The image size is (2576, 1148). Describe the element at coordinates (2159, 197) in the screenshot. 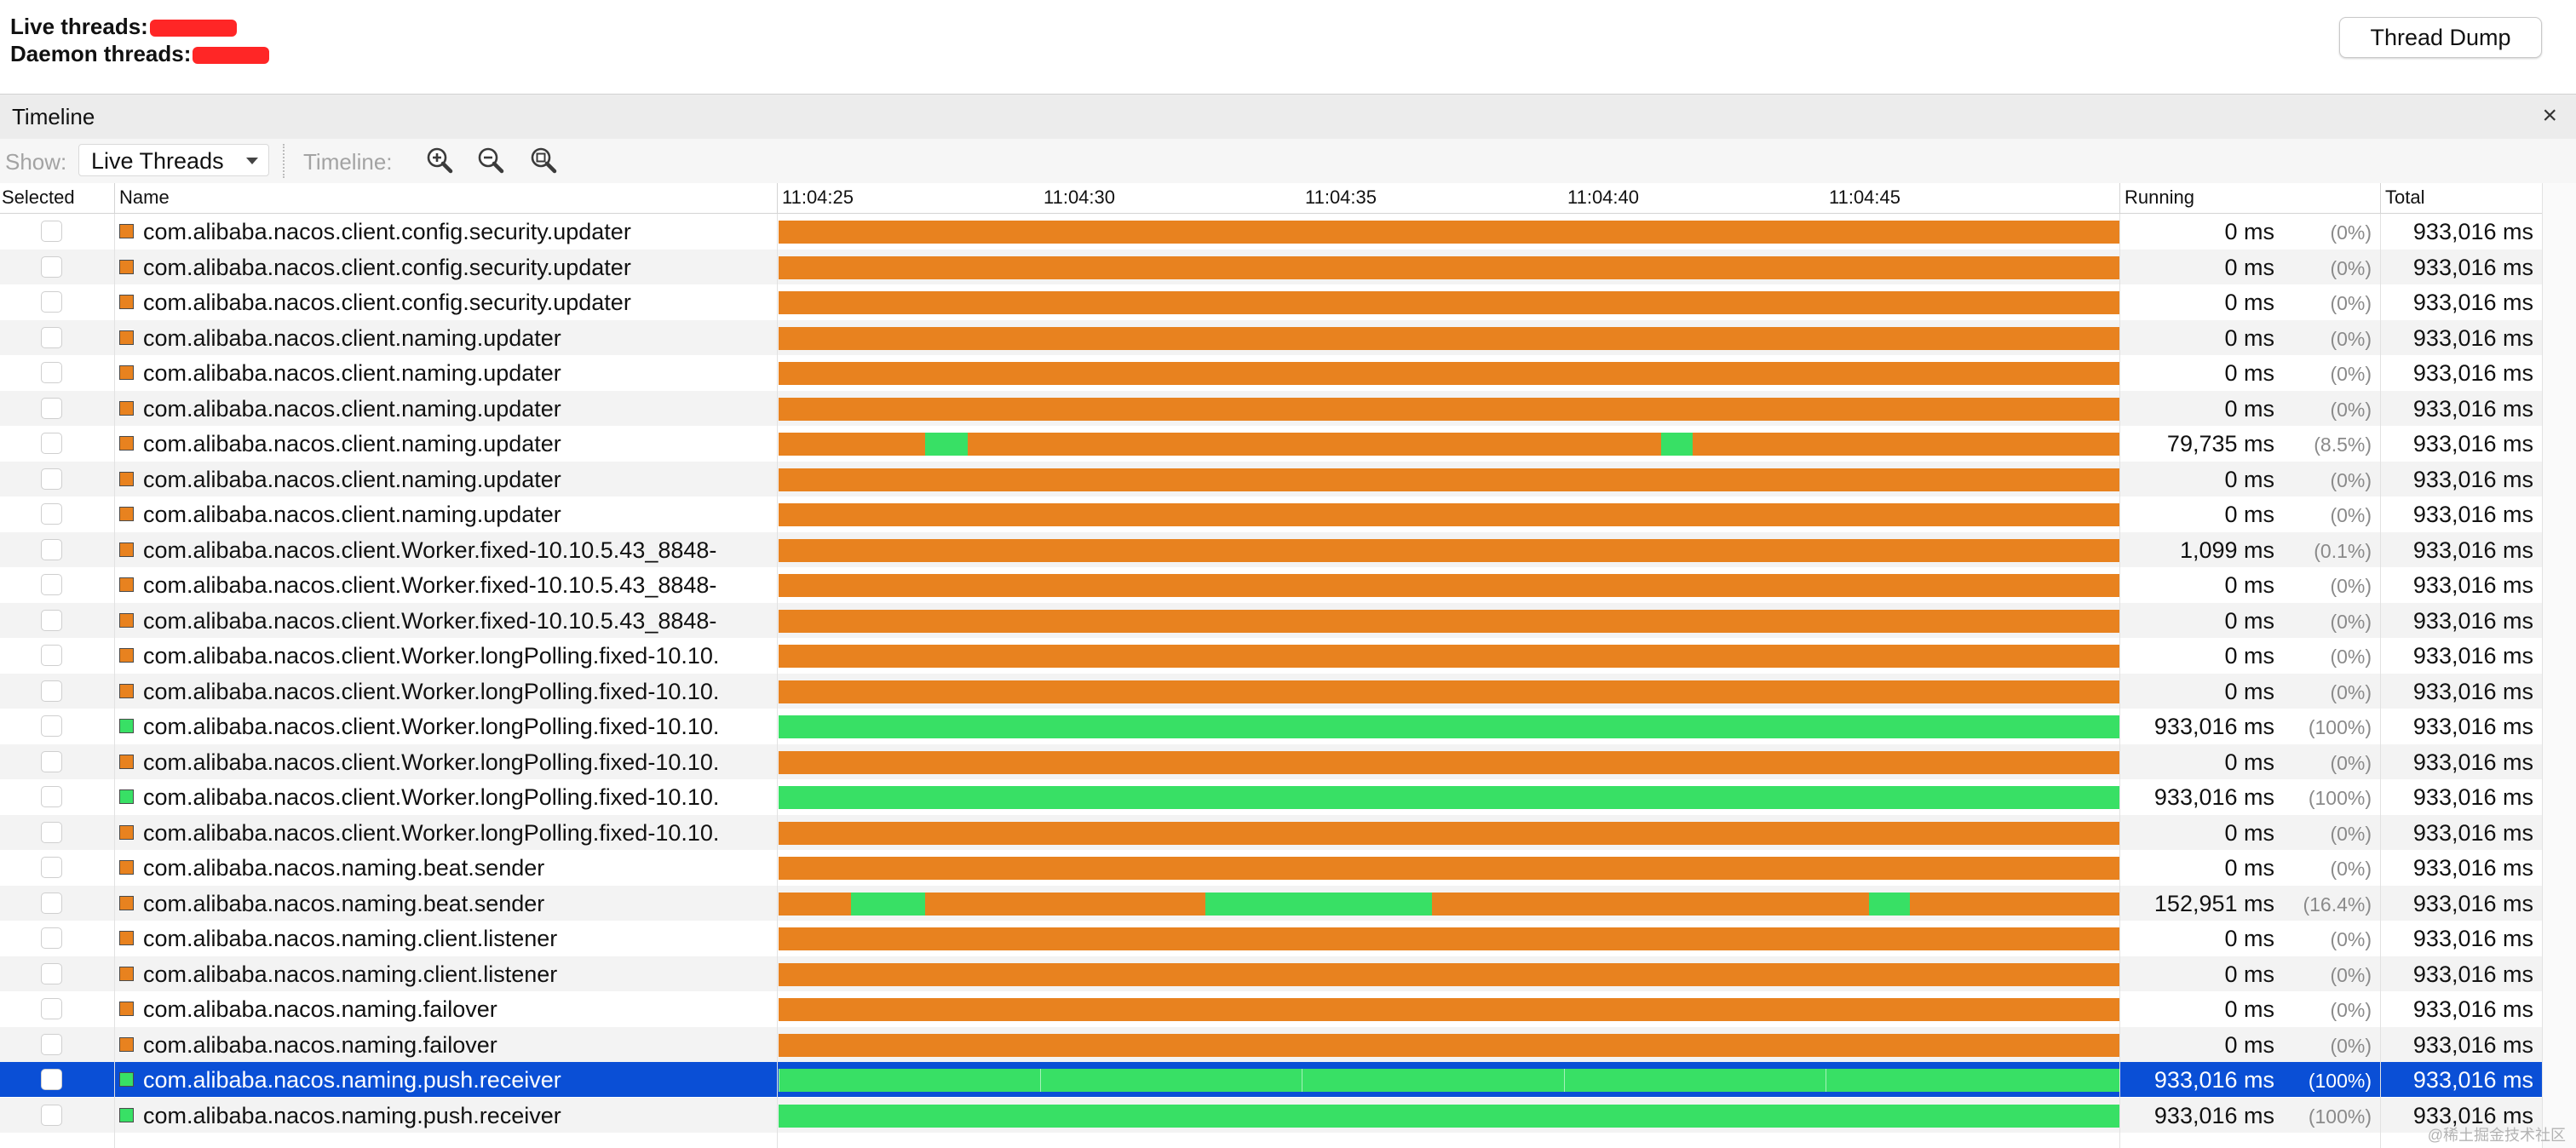

I see `column-header-running: Running` at that location.